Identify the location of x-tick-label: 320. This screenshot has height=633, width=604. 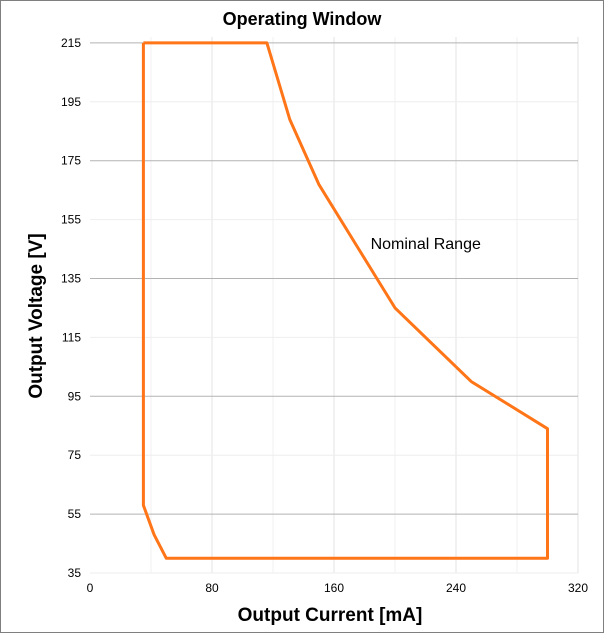
(578, 588).